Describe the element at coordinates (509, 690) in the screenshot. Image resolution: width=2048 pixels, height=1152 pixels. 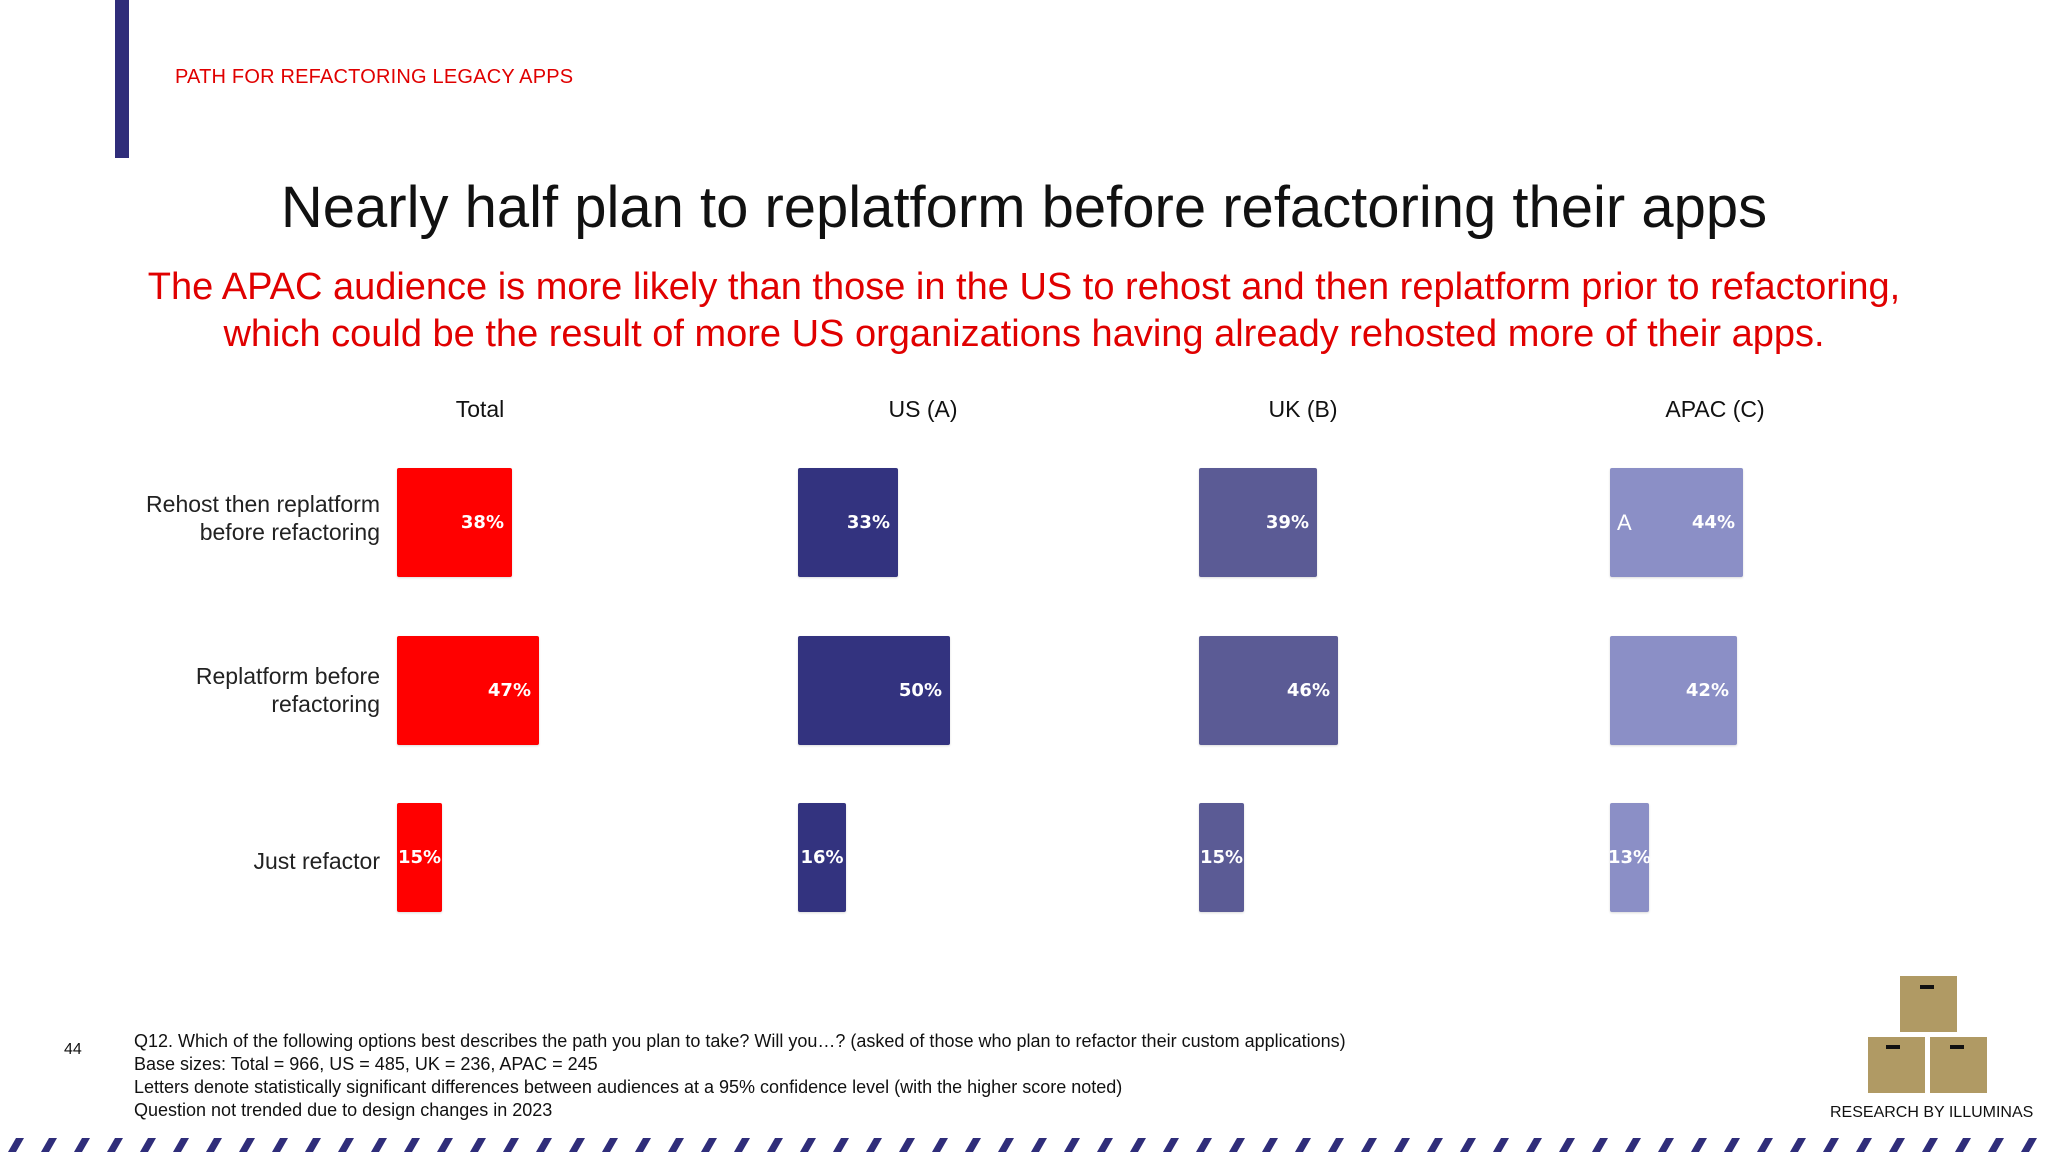
I see `bar-value-label: 47%` at that location.